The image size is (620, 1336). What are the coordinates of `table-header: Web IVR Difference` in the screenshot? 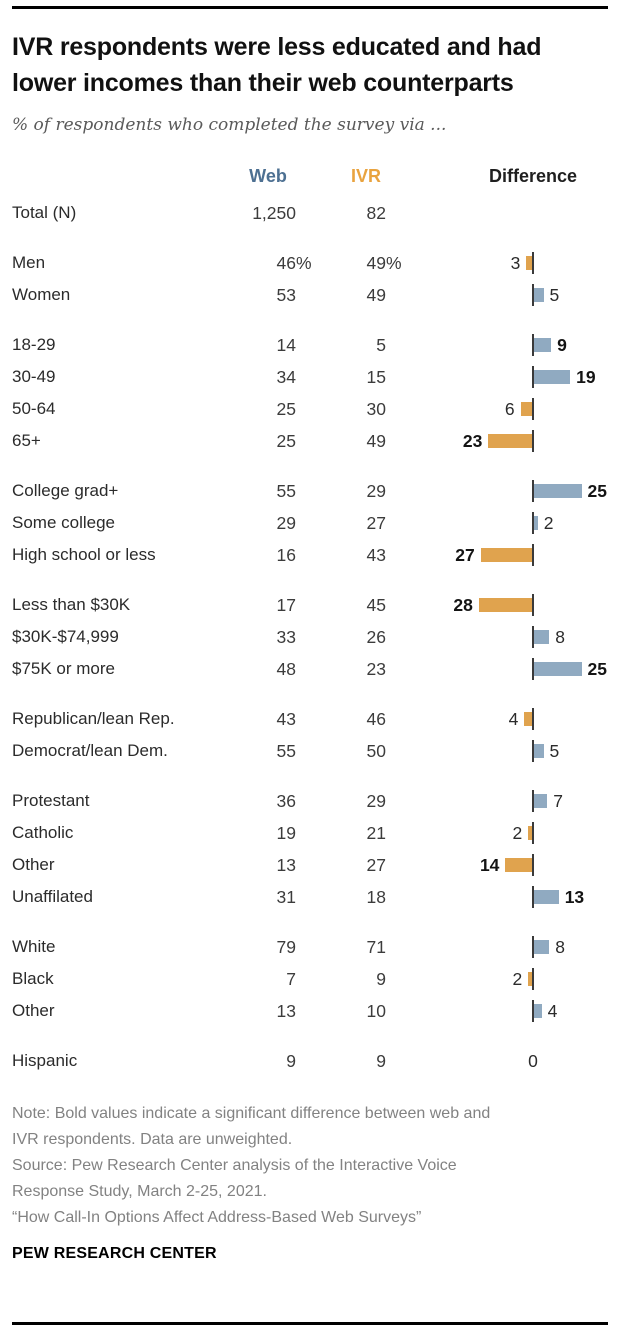 It's located at (310, 176).